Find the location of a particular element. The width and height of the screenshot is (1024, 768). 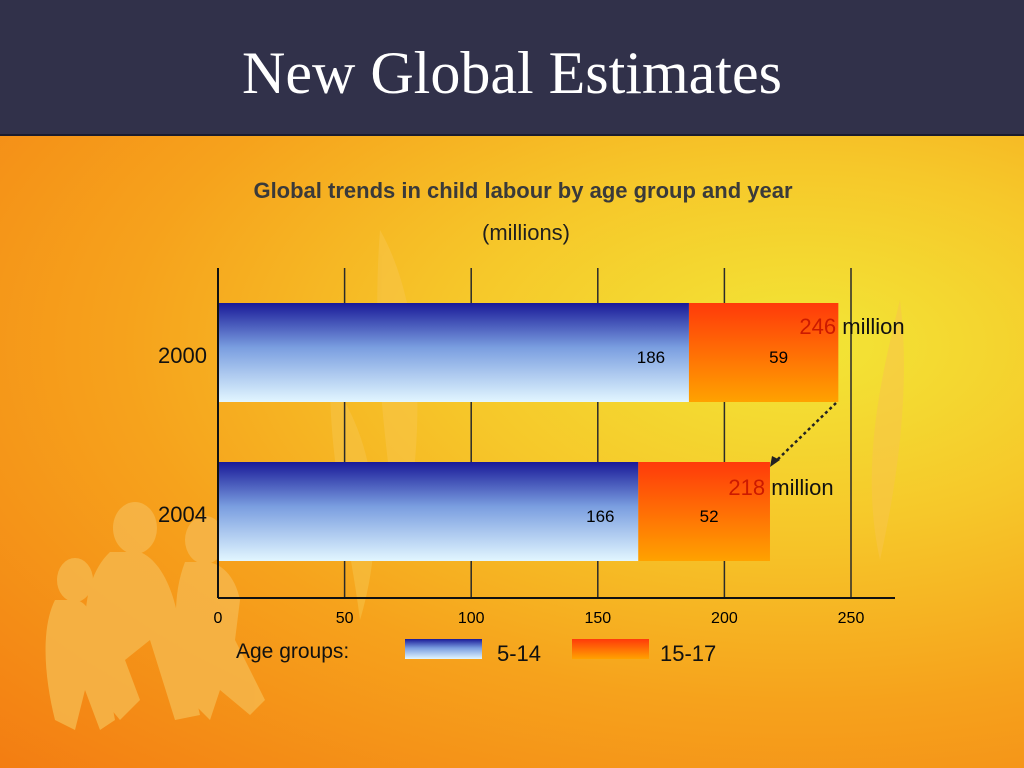

x-tick-label-200: 200 is located at coordinates (724, 618).